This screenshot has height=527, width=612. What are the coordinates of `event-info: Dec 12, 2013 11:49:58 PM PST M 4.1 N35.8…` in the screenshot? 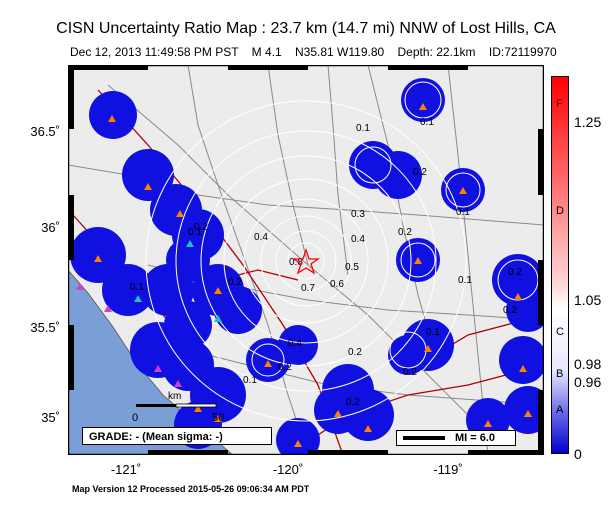 It's located at (313, 52).